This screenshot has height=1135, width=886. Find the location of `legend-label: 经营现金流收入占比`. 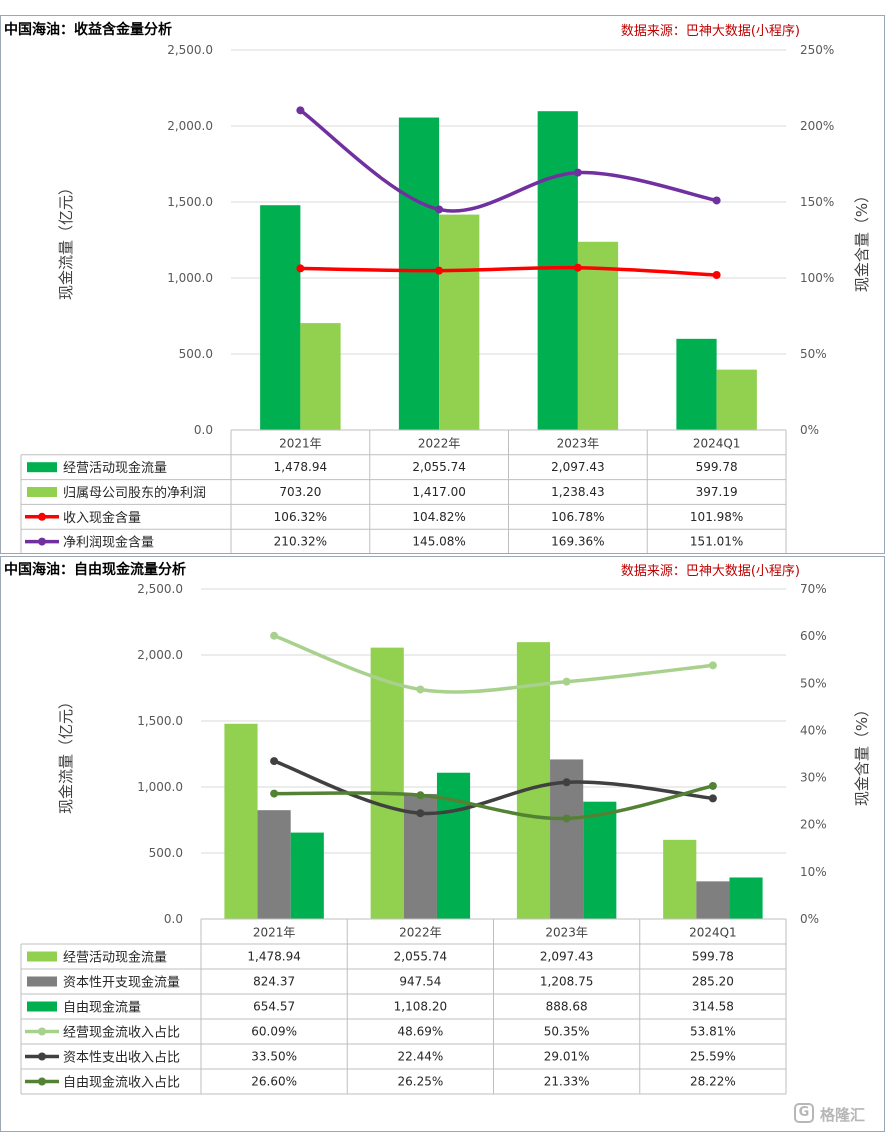

legend-label: 经营现金流收入占比 is located at coordinates (121, 1033).